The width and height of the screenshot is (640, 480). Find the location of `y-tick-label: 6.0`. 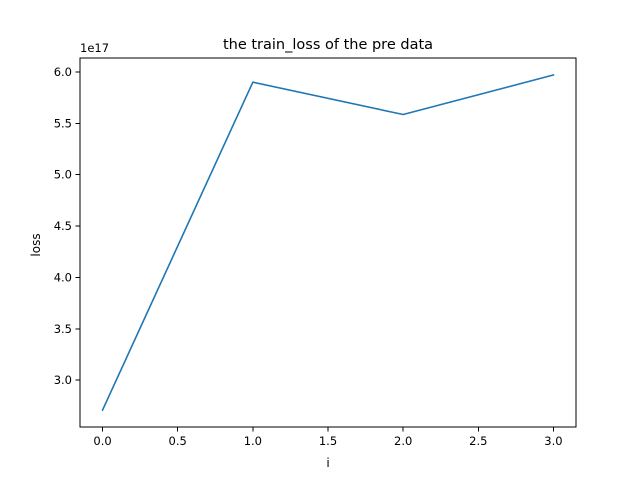

y-tick-label: 6.0 is located at coordinates (63, 72).